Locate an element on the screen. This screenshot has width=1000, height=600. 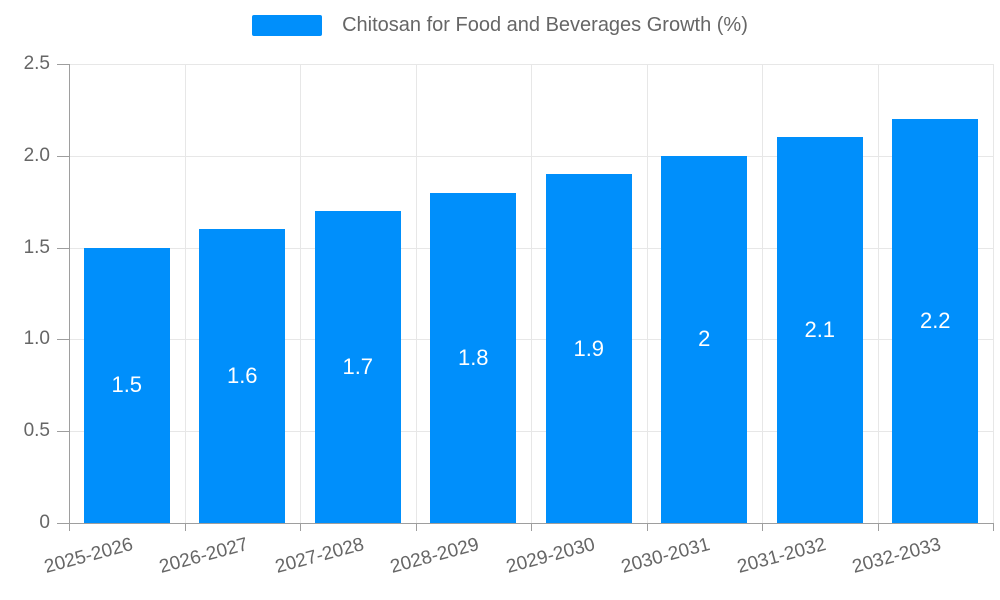
bar-value-label: 1.9 is located at coordinates (589, 348).